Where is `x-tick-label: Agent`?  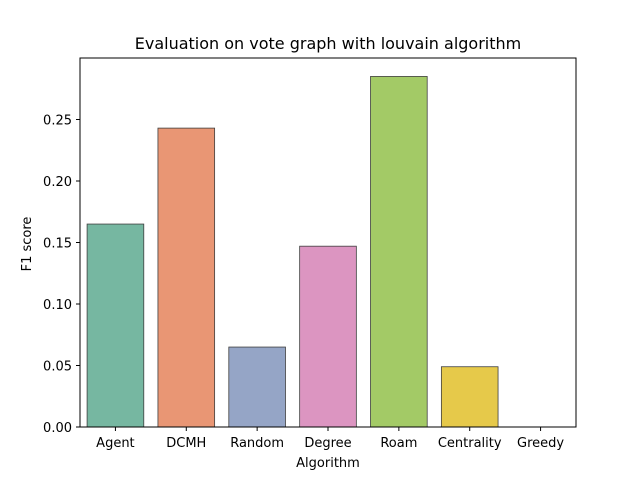
x-tick-label: Agent is located at coordinates (115, 443).